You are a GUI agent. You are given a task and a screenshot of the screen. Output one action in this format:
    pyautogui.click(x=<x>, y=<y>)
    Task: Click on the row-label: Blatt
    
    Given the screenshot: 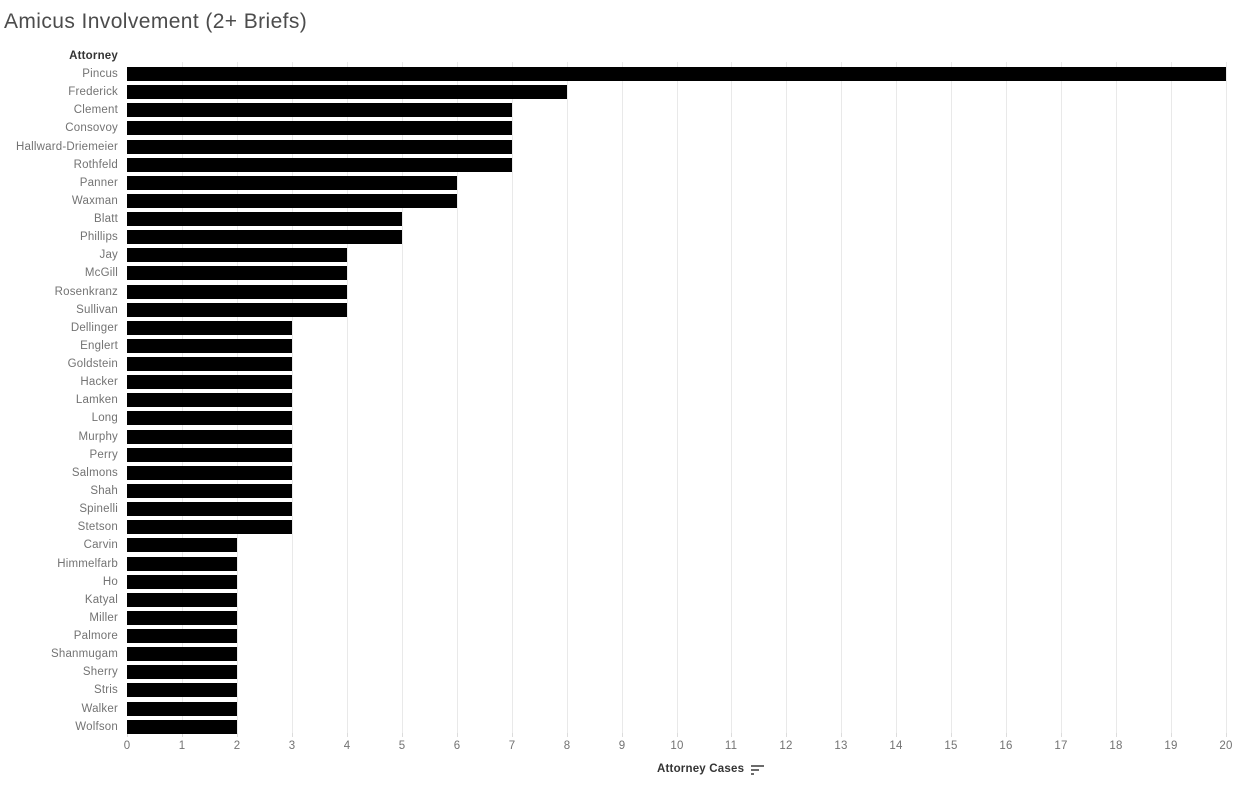 What is the action you would take?
    pyautogui.click(x=105, y=219)
    